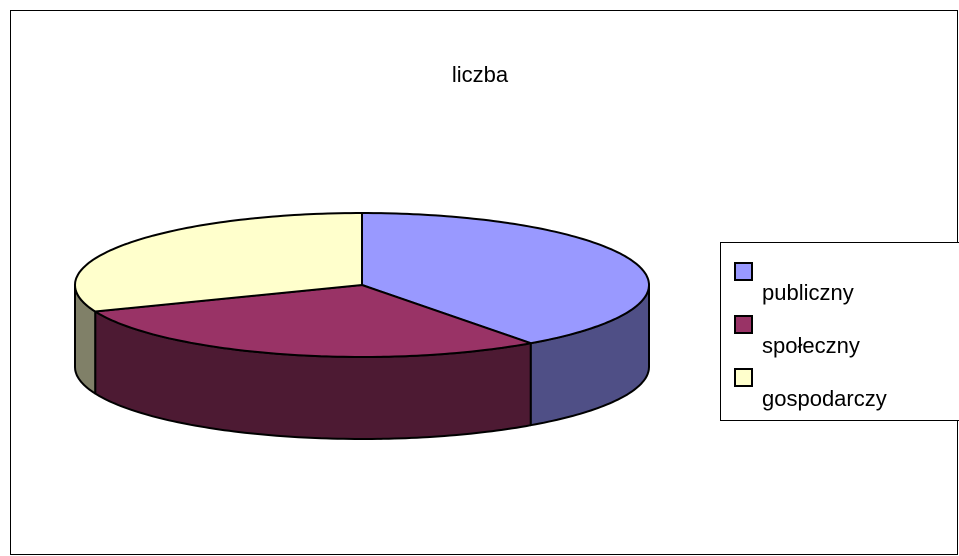  I want to click on legend-label: społeczny, so click(811, 345).